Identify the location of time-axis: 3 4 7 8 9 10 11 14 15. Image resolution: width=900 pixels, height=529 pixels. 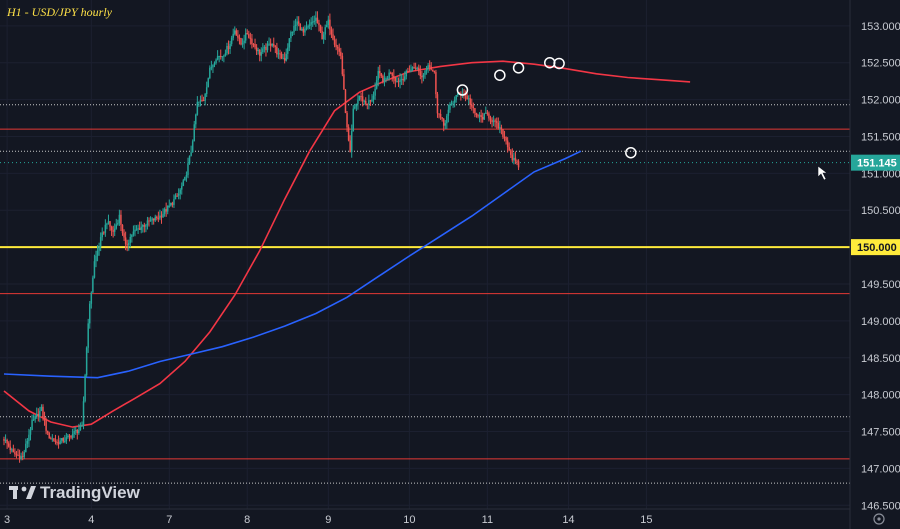
(425, 517).